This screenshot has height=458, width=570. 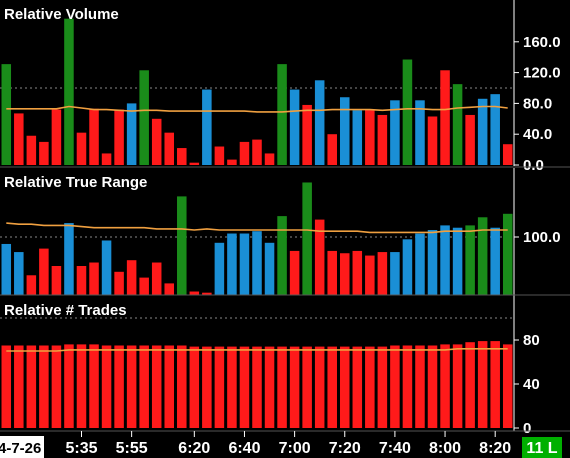 I want to click on relative-volume-tick-label: 120.0, so click(x=542, y=73).